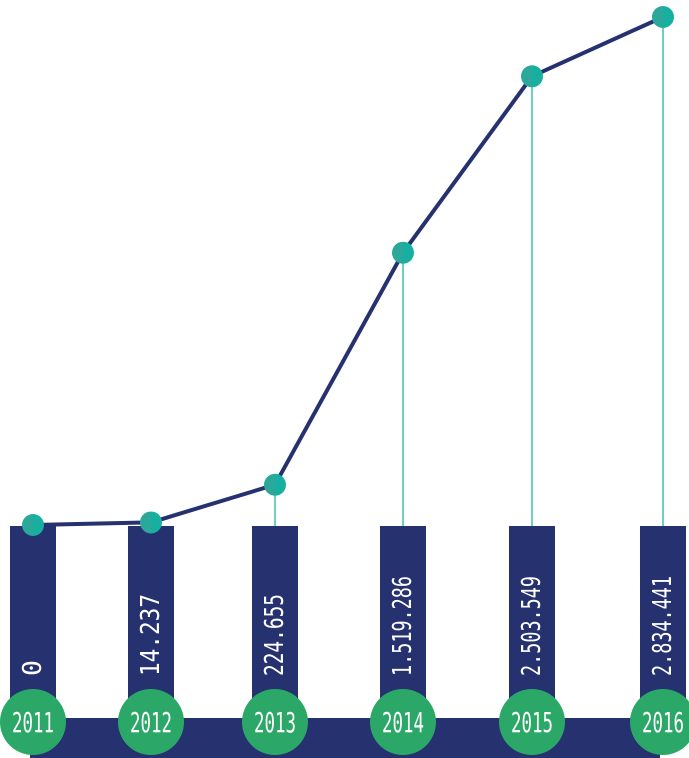 Image resolution: width=689 pixels, height=758 pixels. I want to click on year-label-2015: 2015, so click(532, 722).